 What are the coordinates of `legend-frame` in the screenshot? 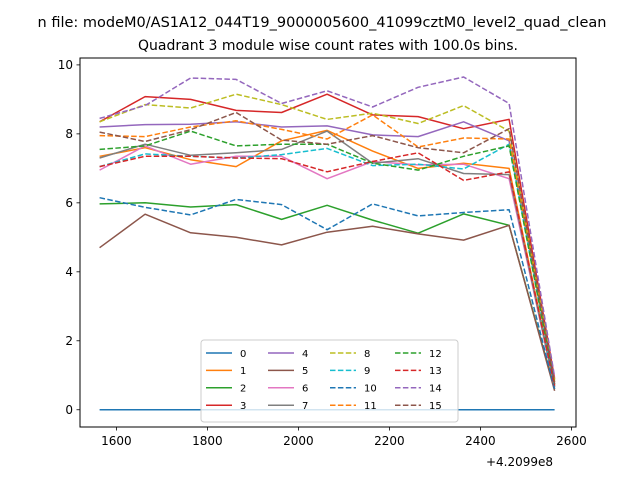 It's located at (329, 381).